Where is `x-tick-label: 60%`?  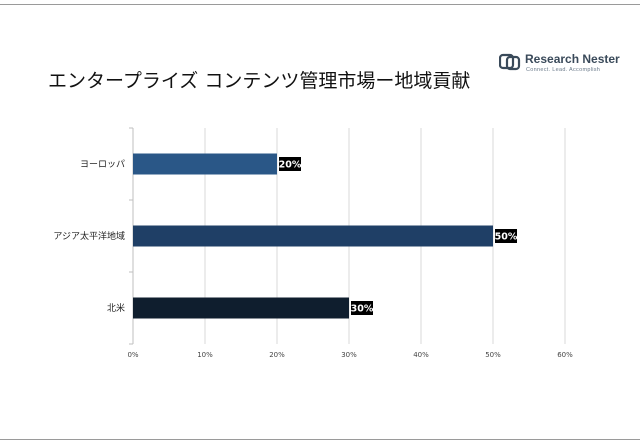
x-tick-label: 60% is located at coordinates (565, 355).